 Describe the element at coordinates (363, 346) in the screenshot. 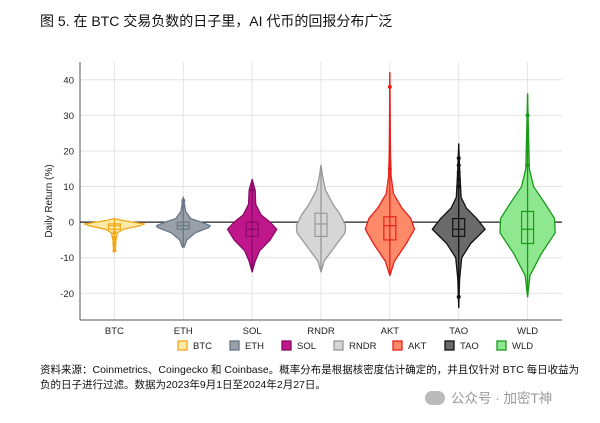

I see `legend-label: RNDR` at that location.